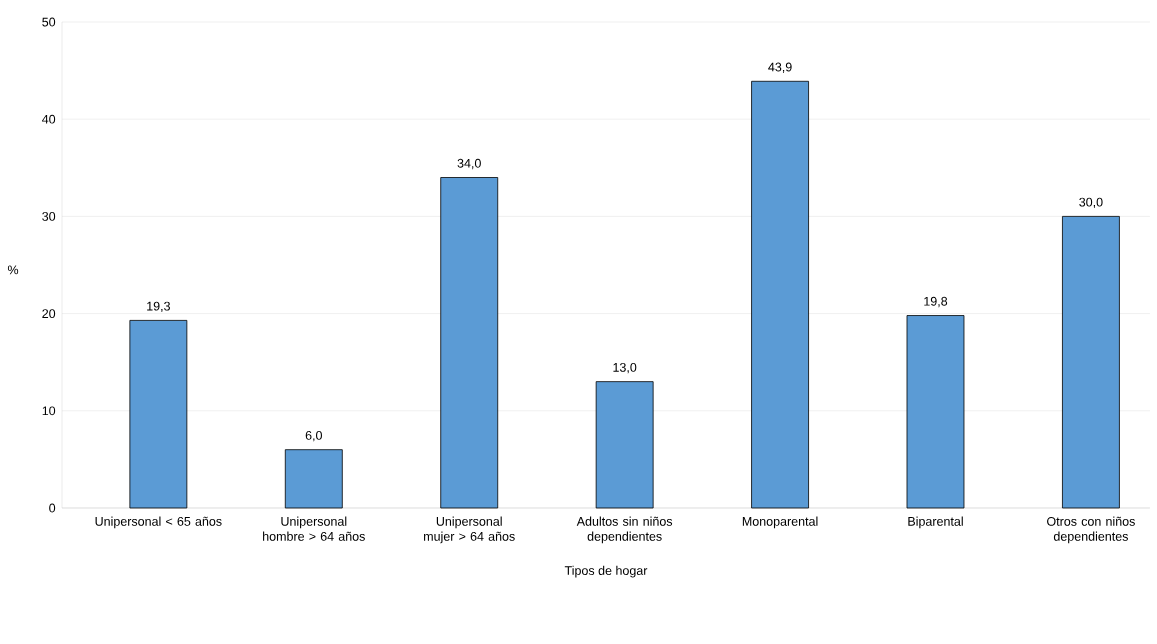  Describe the element at coordinates (314, 528) in the screenshot. I see `x-tick-label: Unipersonal hombre > 64 años` at that location.